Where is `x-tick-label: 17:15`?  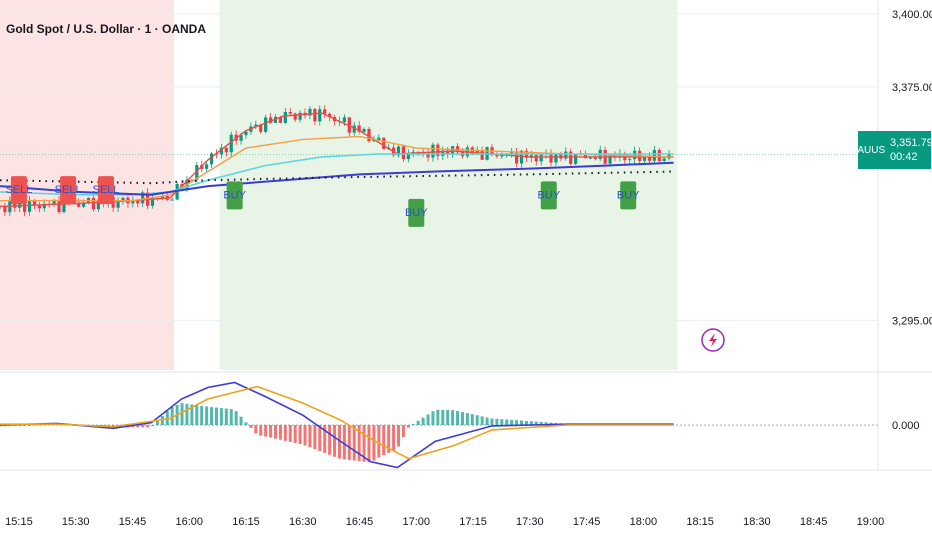 x-tick-label: 17:15 is located at coordinates (473, 522).